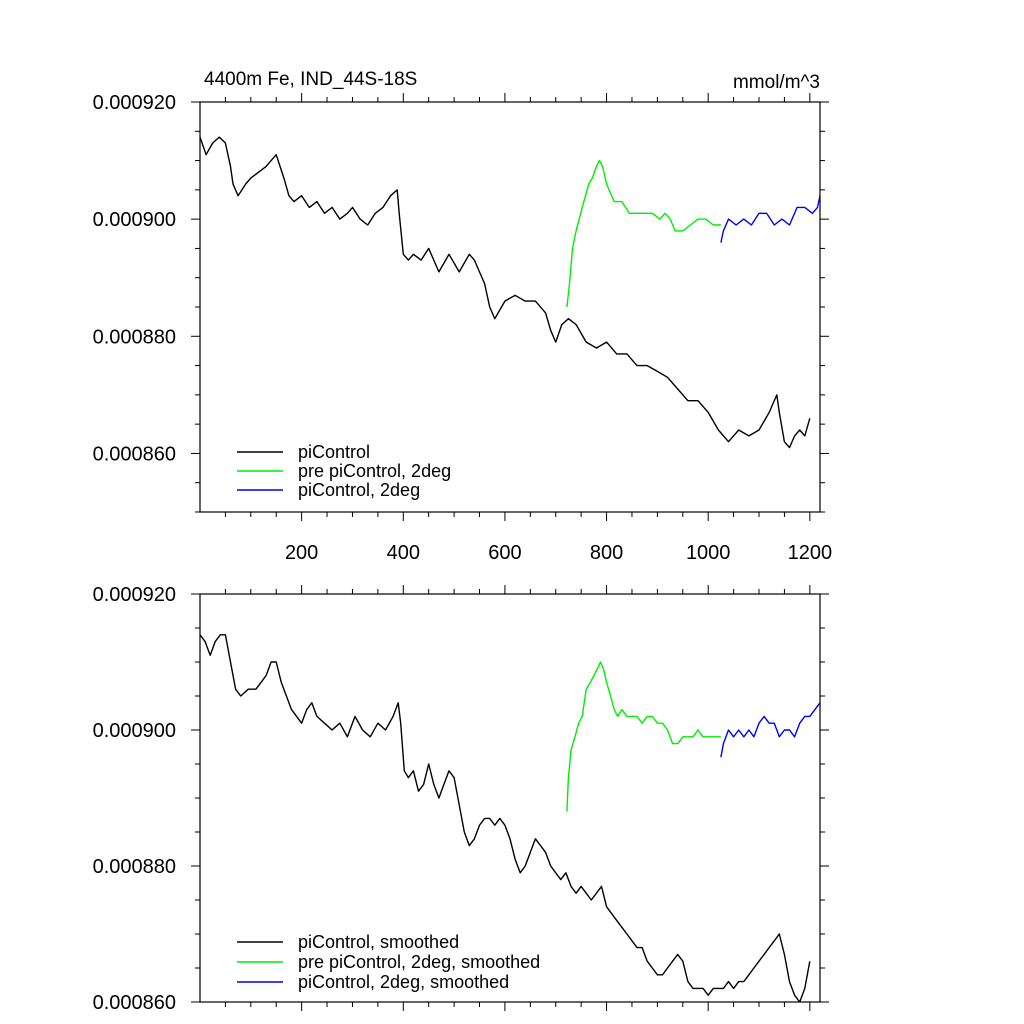 The width and height of the screenshot is (1024, 1024). Describe the element at coordinates (334, 452) in the screenshot. I see `top-legend-label-0: piControl` at that location.